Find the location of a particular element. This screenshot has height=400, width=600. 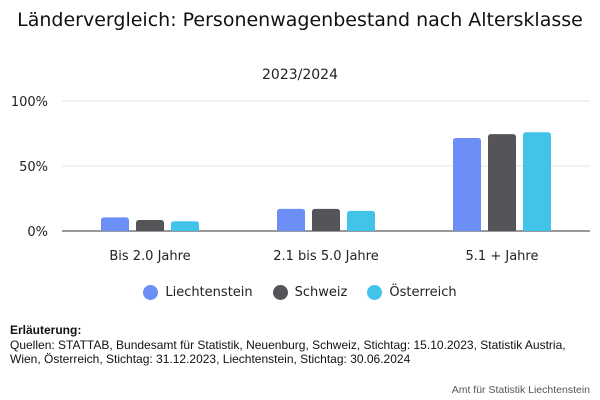

x-tick-label: Bis 2.0 Jahre is located at coordinates (149, 256).